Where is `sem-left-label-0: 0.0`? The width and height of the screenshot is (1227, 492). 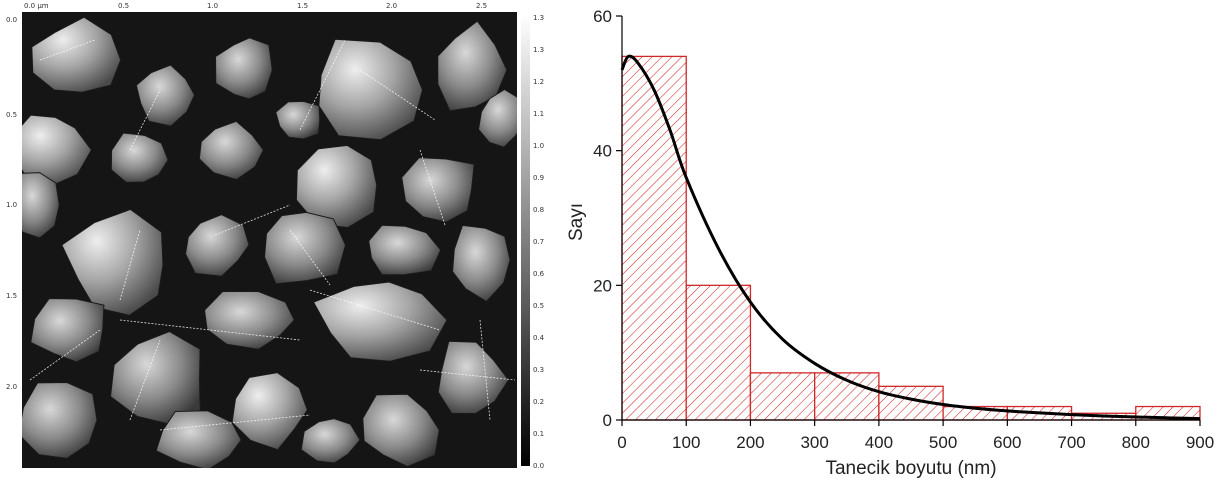
sem-left-label-0: 0.0 is located at coordinates (11, 20).